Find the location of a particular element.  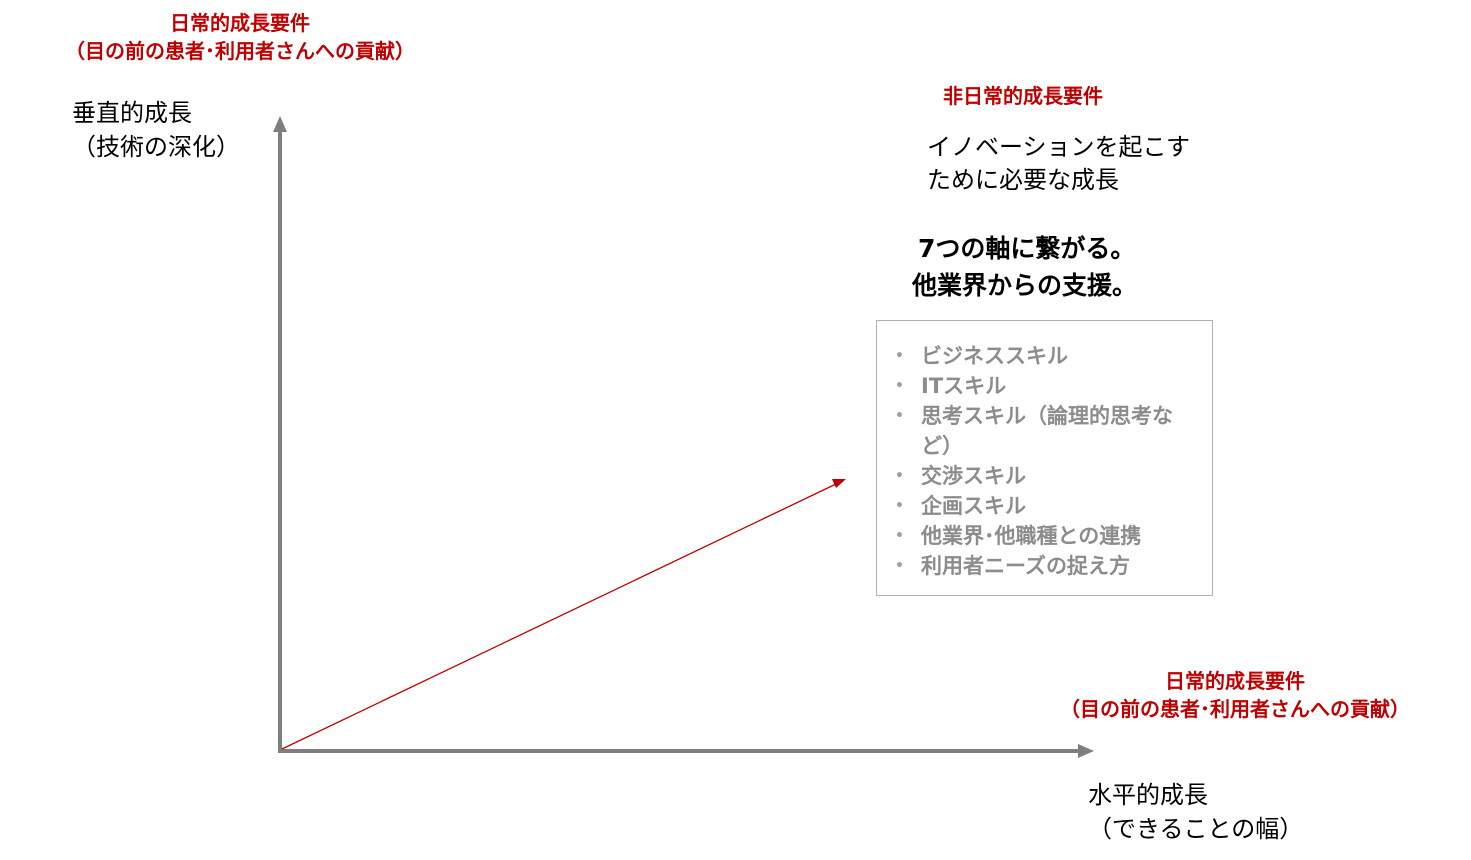

innovation-text-line2: ために必要な成長 is located at coordinates (1023, 180).